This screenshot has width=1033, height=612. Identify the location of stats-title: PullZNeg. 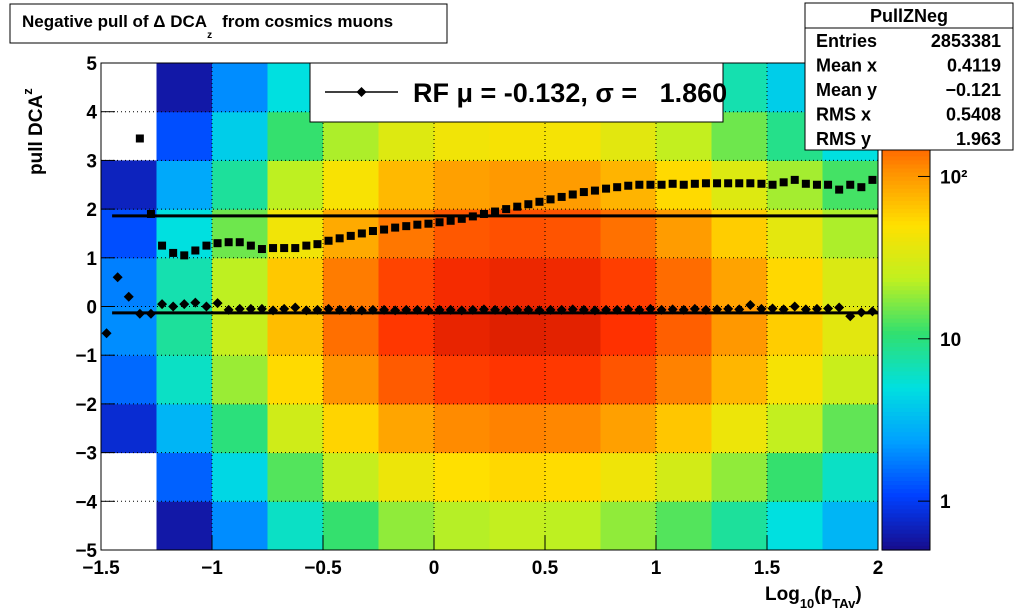
(909, 16).